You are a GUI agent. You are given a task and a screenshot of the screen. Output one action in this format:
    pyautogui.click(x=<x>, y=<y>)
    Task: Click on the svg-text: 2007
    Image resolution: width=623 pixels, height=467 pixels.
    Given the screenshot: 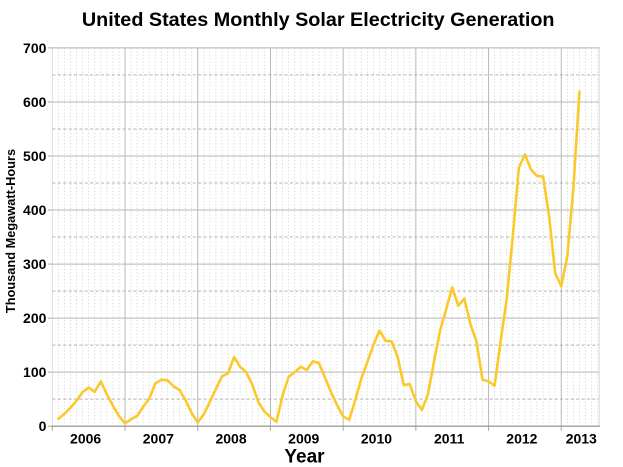 What is the action you would take?
    pyautogui.click(x=158, y=439)
    